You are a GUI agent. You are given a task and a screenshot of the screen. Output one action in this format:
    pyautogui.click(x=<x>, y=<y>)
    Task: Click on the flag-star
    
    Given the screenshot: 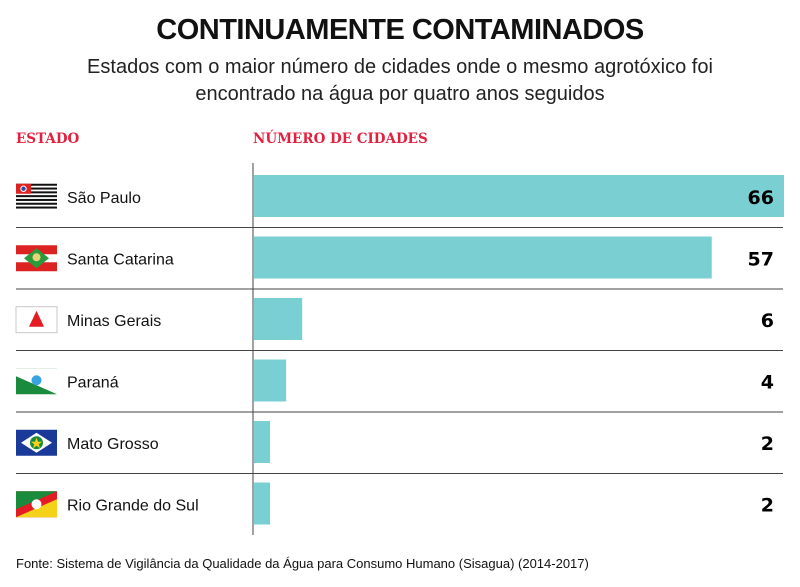 What is the action you would take?
    pyautogui.click(x=36, y=443)
    